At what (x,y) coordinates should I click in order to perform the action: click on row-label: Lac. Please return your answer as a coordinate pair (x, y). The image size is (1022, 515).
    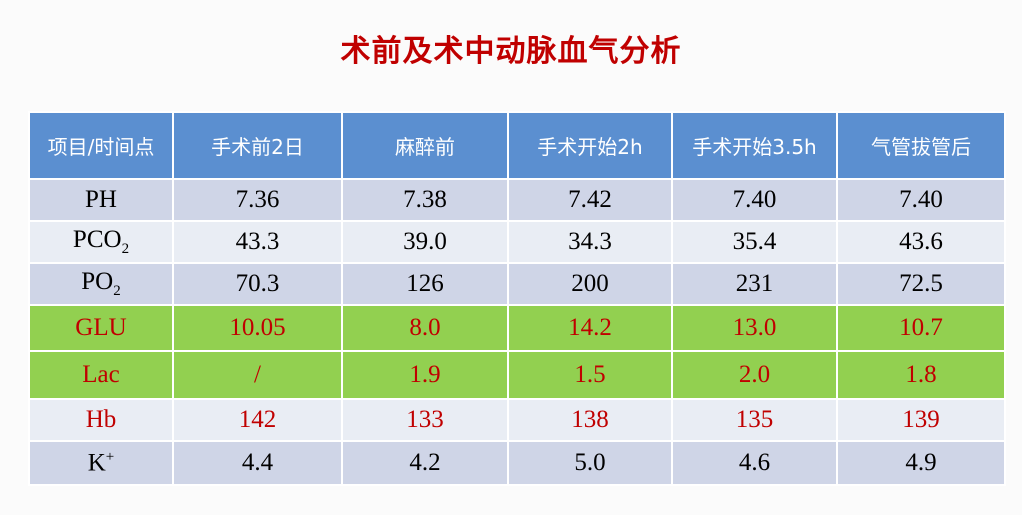
    Looking at the image, I should click on (101, 375).